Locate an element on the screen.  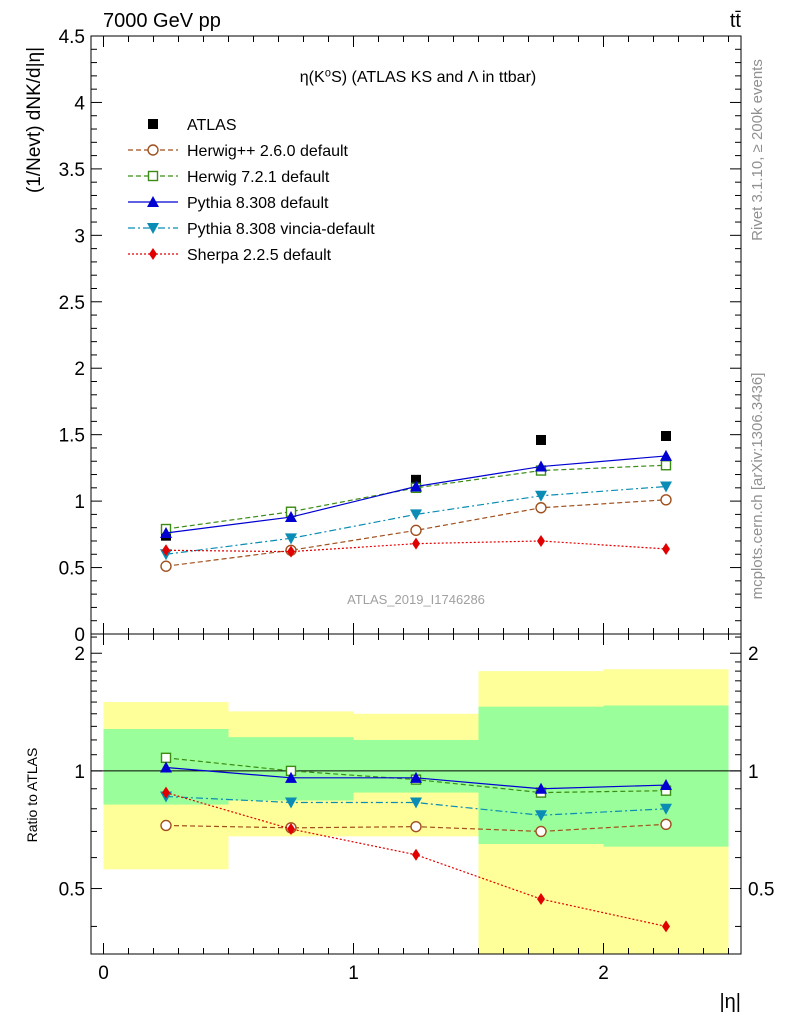
main-series-pythia-8-308-default is located at coordinates (416, 494).